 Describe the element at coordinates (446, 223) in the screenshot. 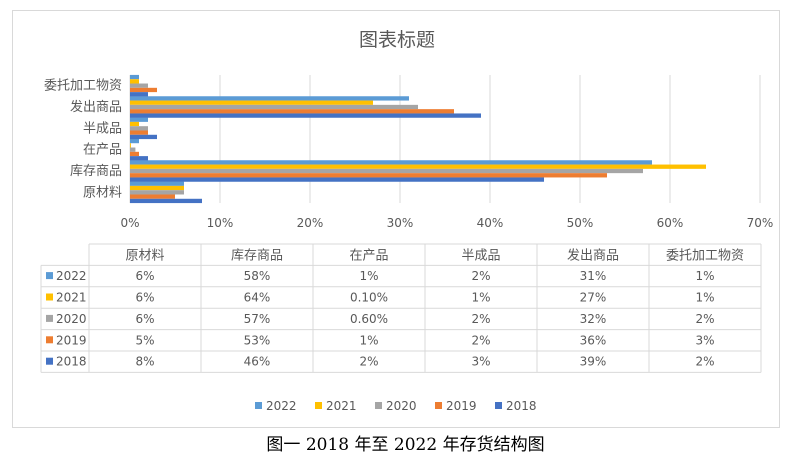

I see `x-tick-labels: 0% 10% 20% 30% 40% 50% 60% 70%` at that location.